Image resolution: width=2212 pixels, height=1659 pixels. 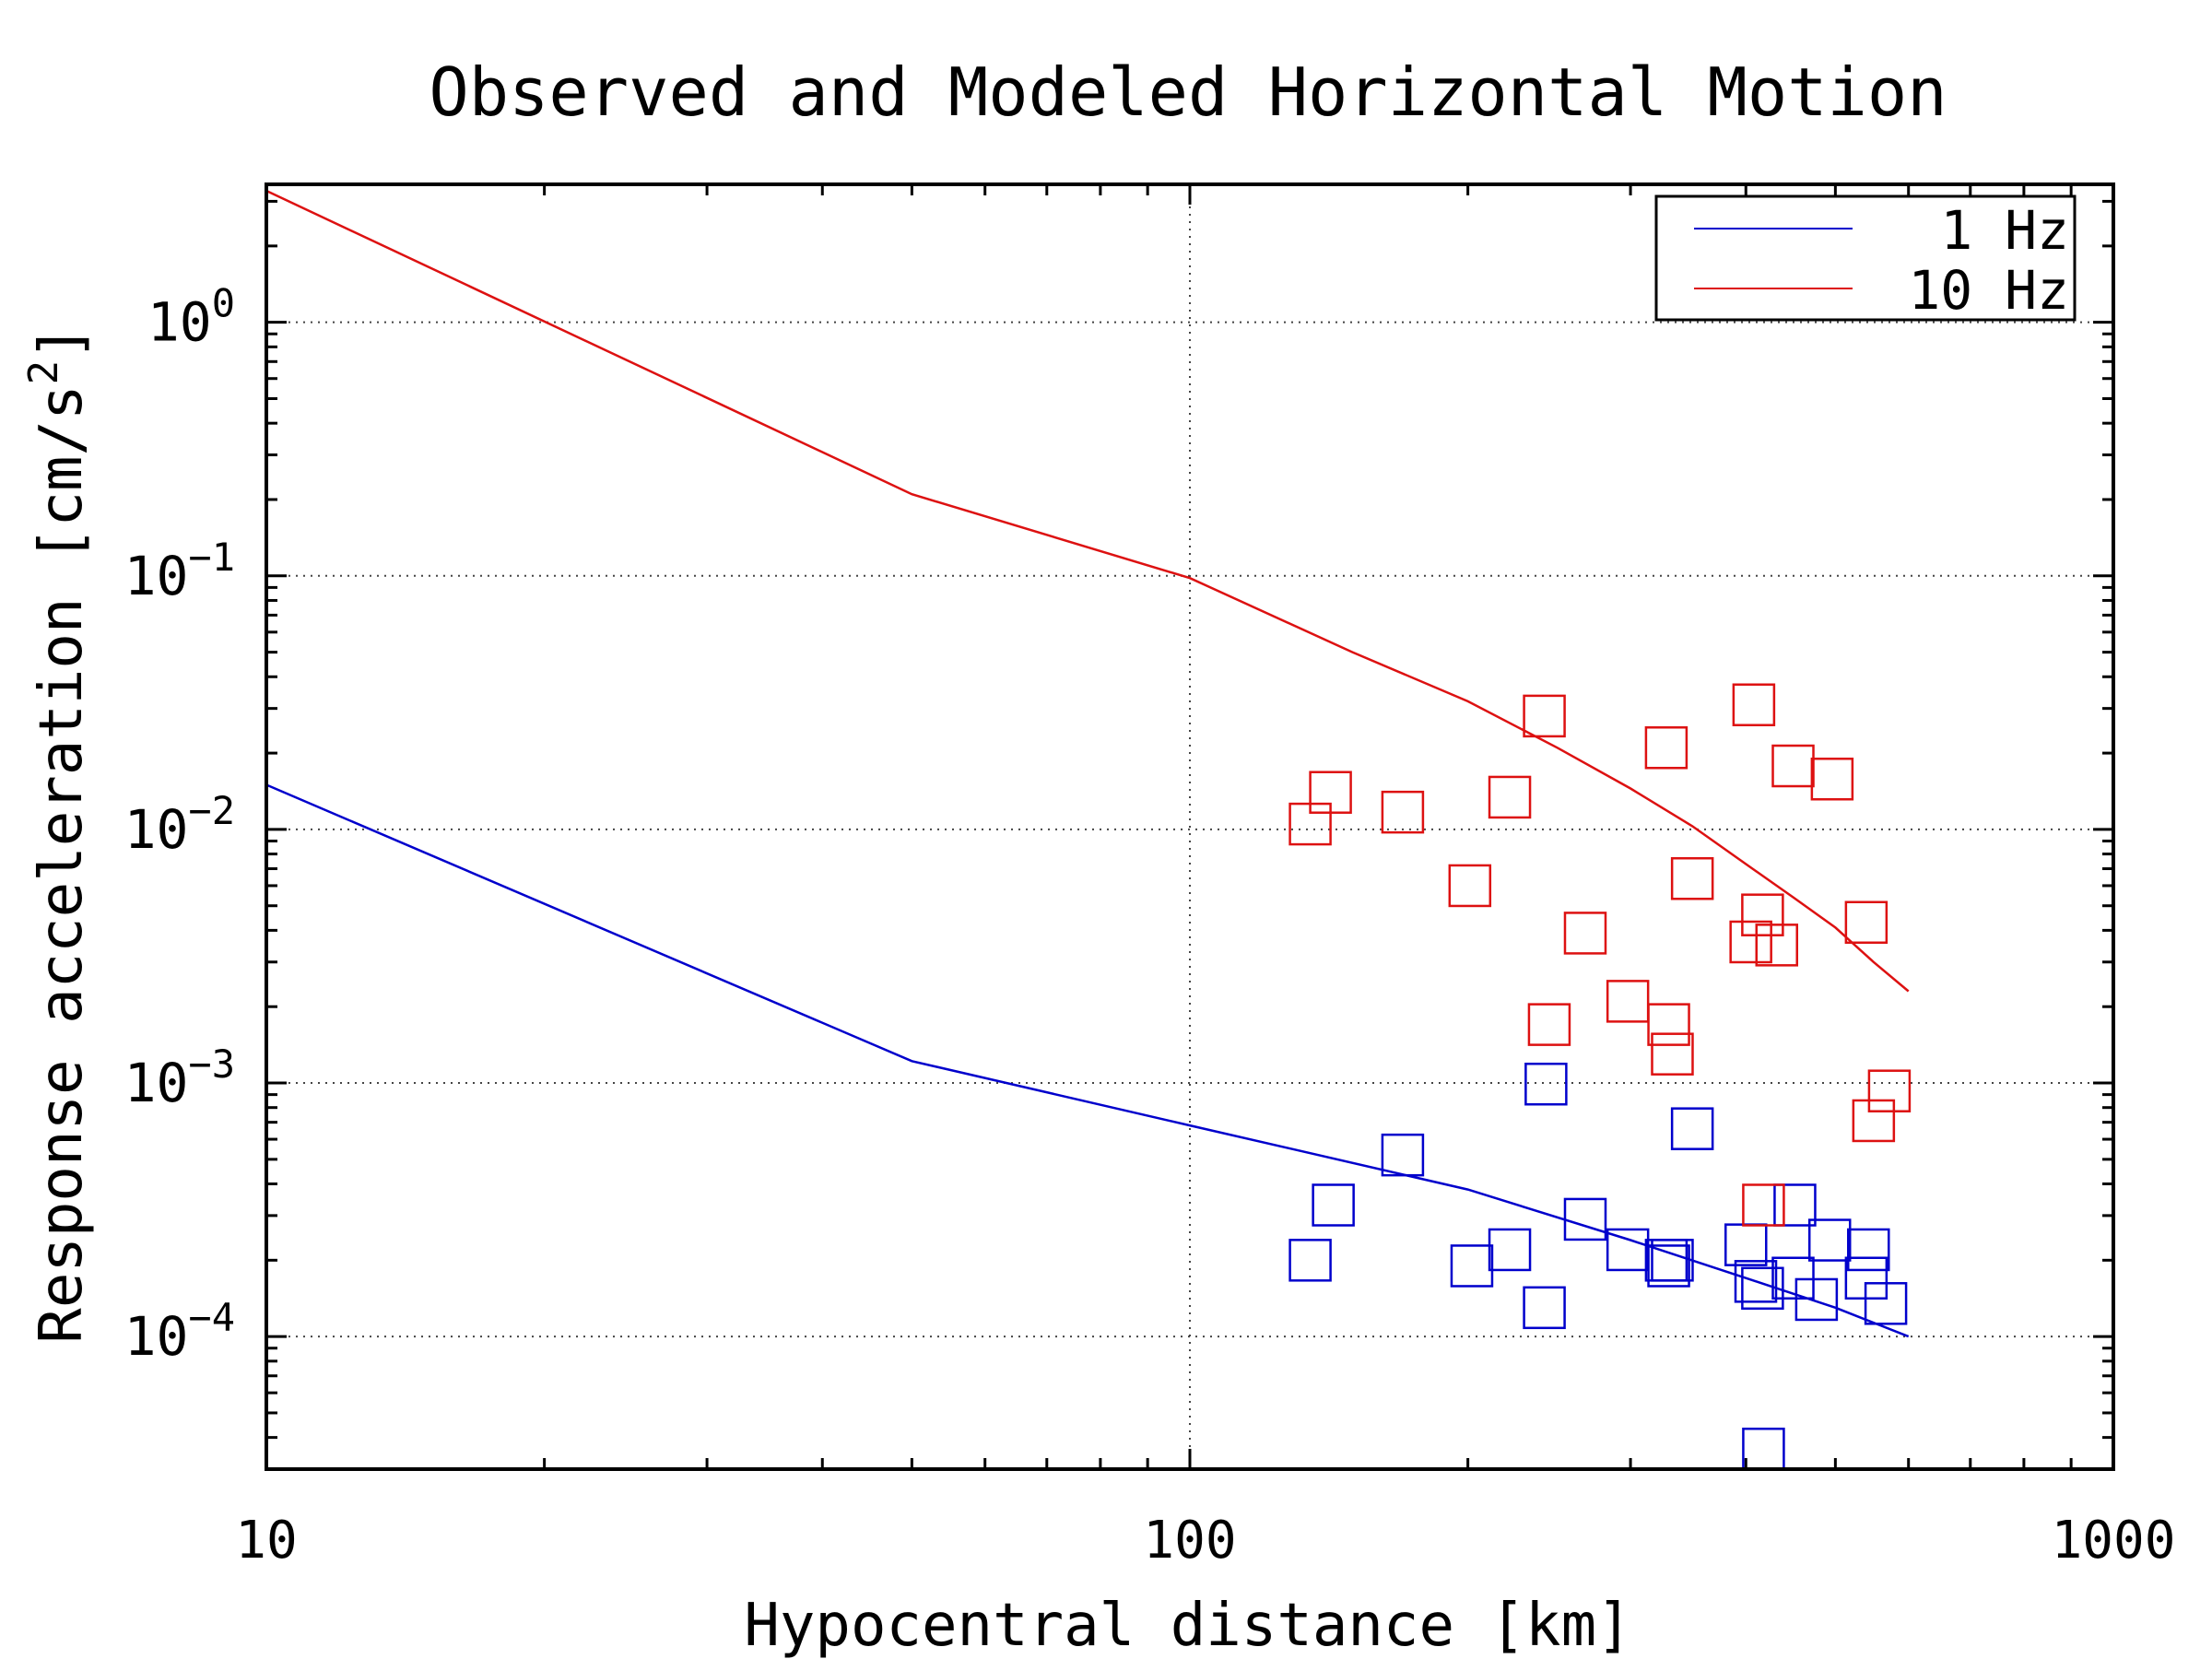 I want to click on y-tick-labels: 10⁰ 10⁻¹ 10⁻² 10⁻³ 10⁻⁴, so click(x=179, y=824).